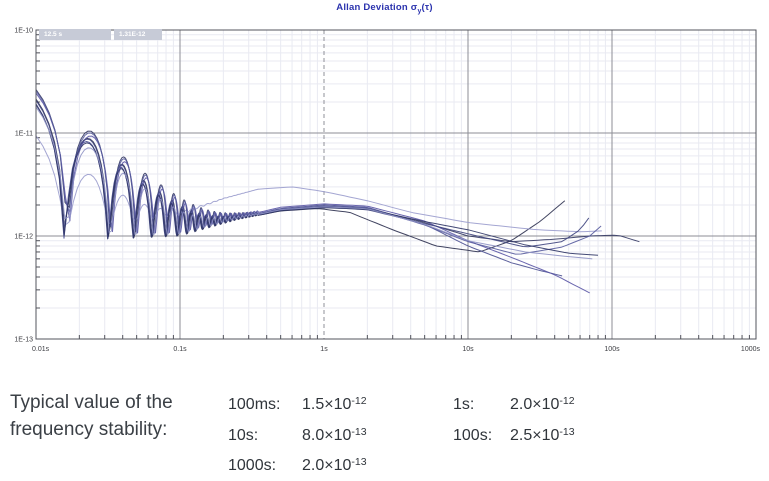 The image size is (769, 481). Describe the element at coordinates (377, 7) in the screenshot. I see `chart-title-prefix: Allan Deviation σ` at that location.